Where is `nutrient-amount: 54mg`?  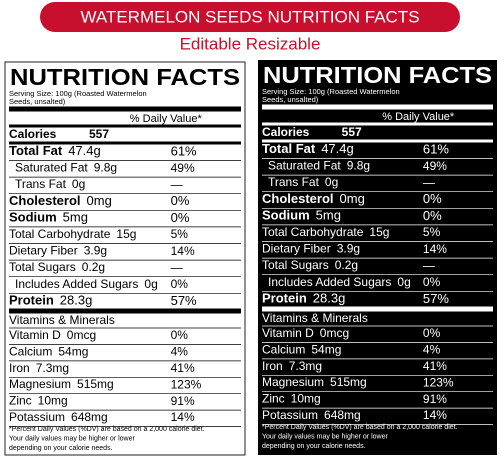 nutrient-amount: 54mg is located at coordinates (73, 352).